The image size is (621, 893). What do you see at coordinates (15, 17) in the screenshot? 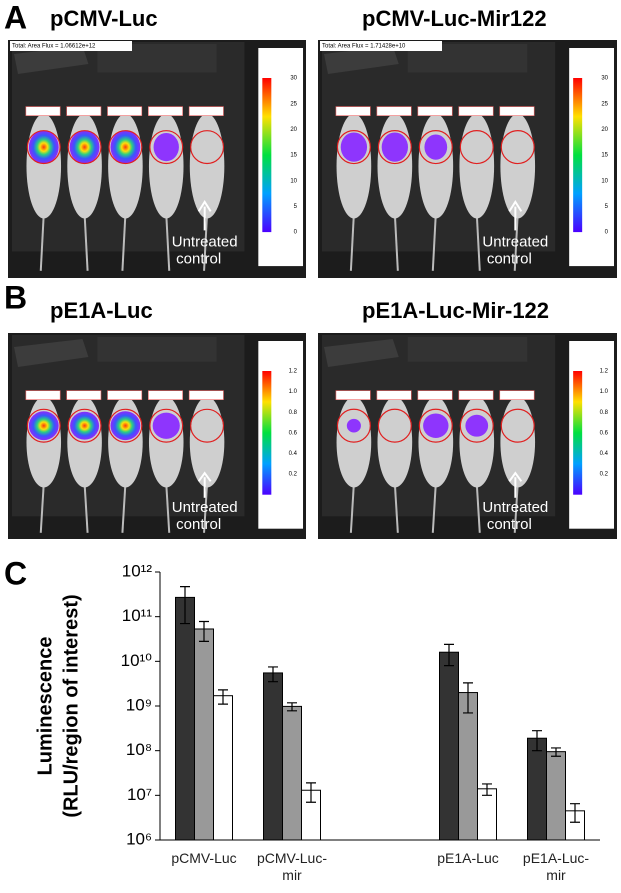
I see `panel-letter: A` at bounding box center [15, 17].